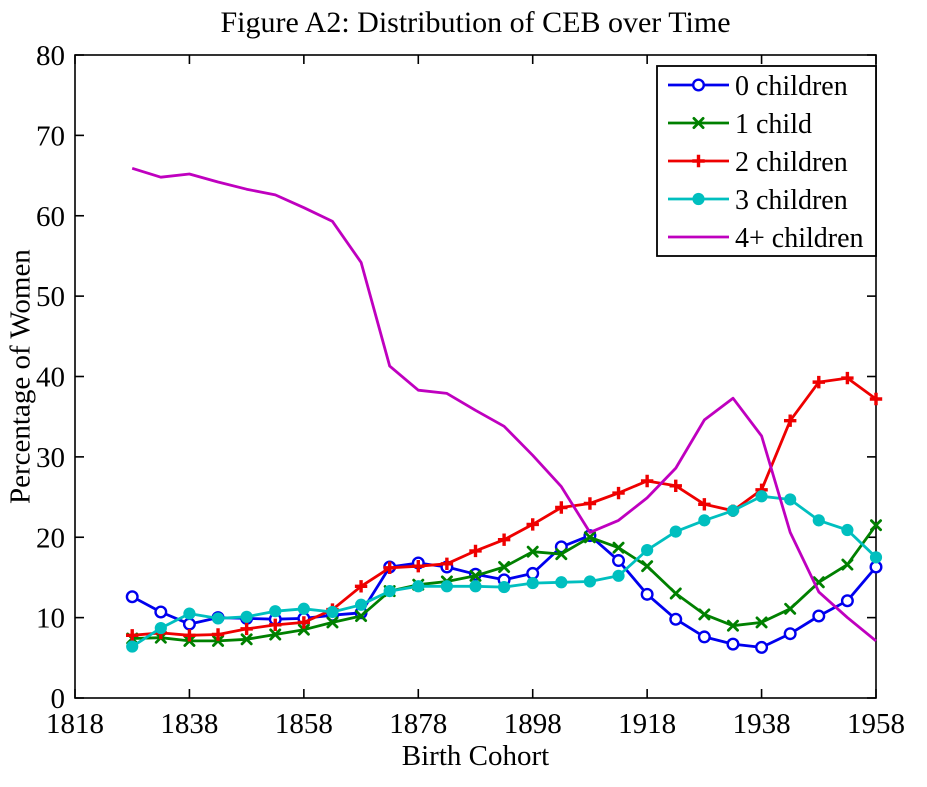  I want to click on legend-label: 4+ children, so click(799, 238).